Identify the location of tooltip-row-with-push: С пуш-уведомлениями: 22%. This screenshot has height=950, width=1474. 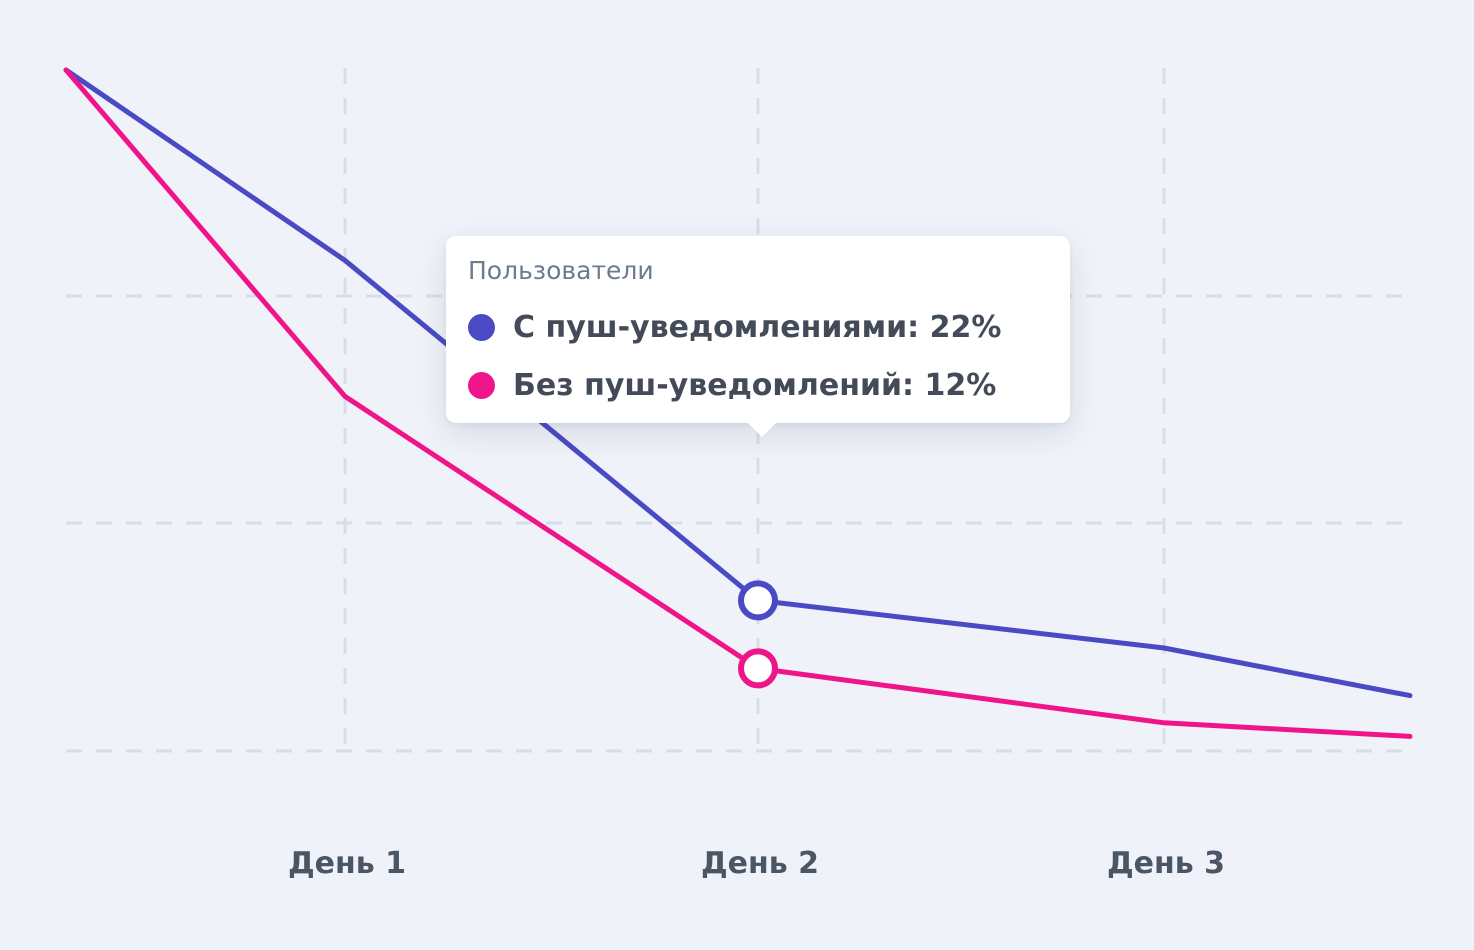
(758, 327).